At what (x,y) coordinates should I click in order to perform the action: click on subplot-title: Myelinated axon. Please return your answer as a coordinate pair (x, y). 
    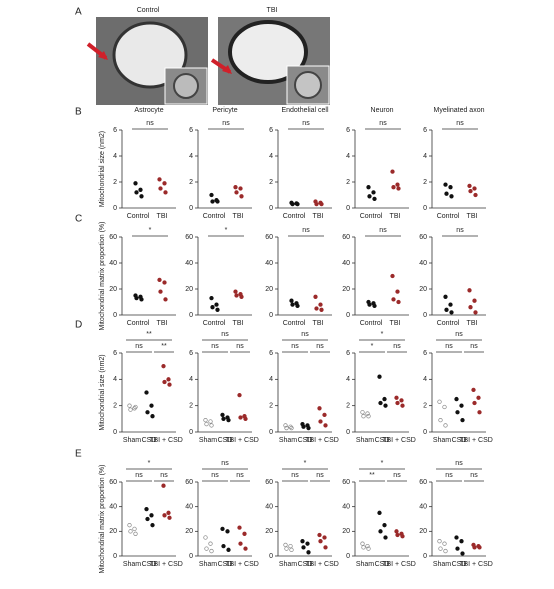
    Looking at the image, I should click on (459, 110).